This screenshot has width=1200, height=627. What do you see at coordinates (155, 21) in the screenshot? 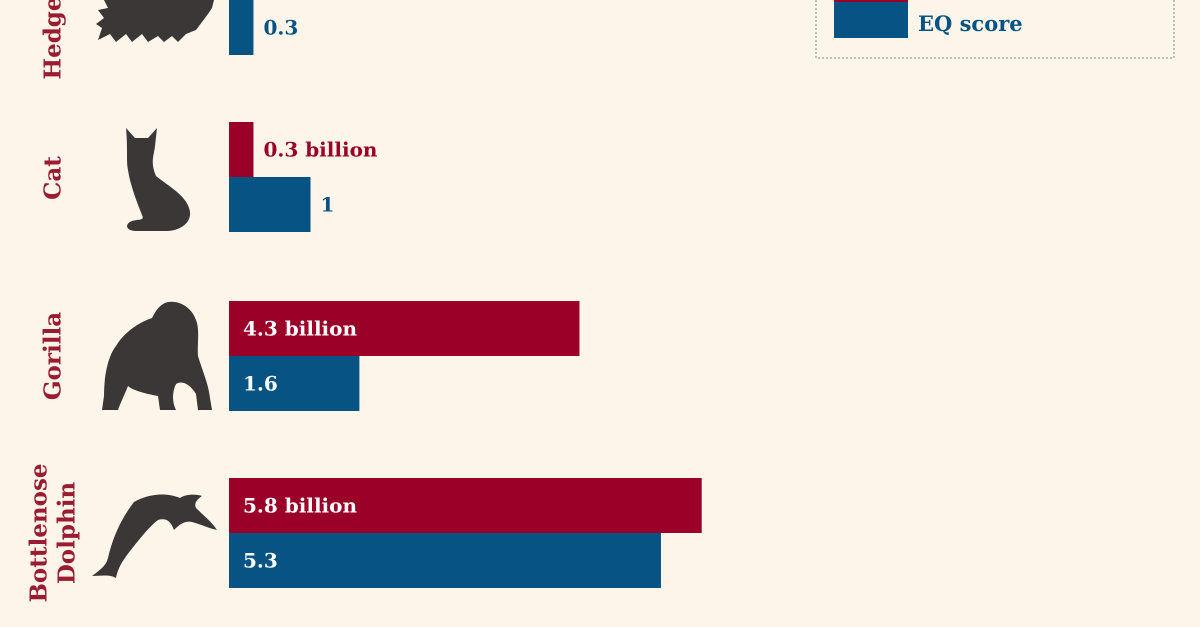
I see `hedgehog-icon` at bounding box center [155, 21].